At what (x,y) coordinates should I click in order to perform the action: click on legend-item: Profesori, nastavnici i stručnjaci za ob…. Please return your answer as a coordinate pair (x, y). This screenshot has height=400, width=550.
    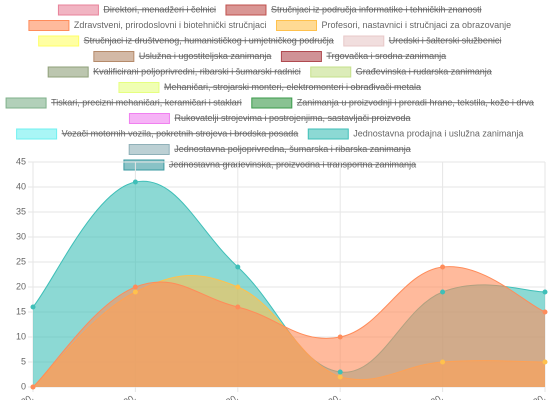
    Looking at the image, I should click on (394, 25).